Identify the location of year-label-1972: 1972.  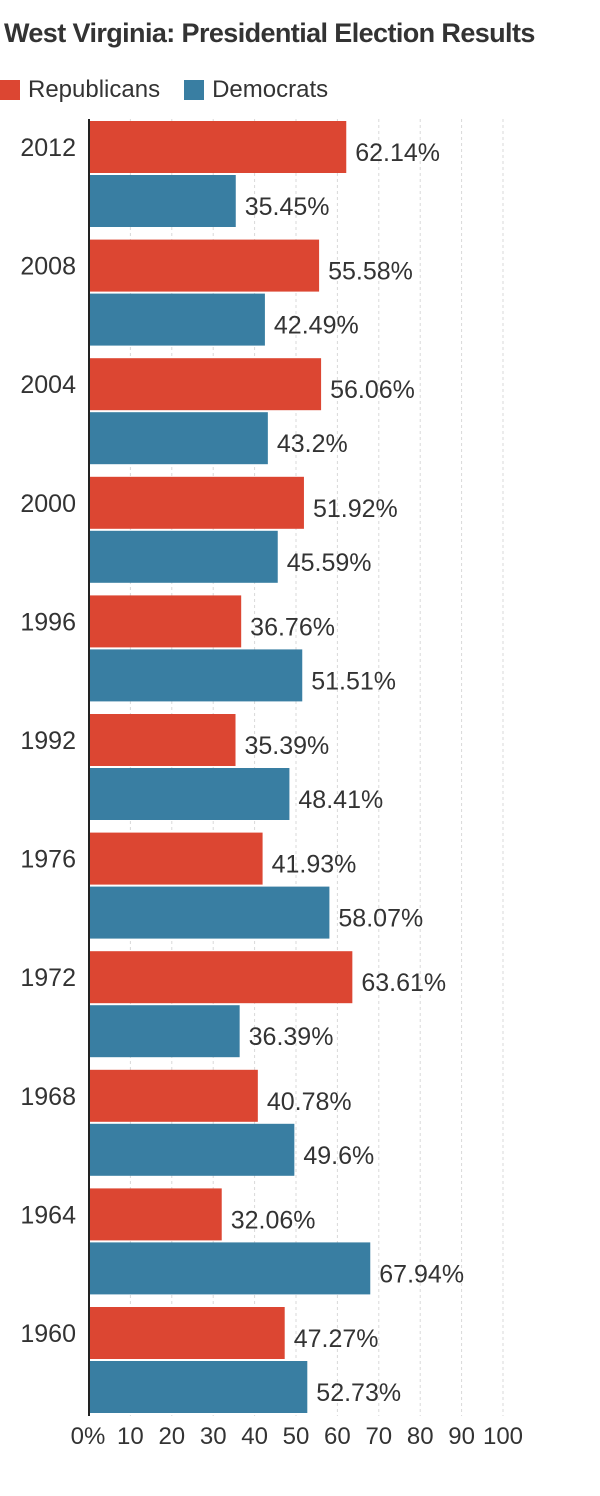
(48, 978).